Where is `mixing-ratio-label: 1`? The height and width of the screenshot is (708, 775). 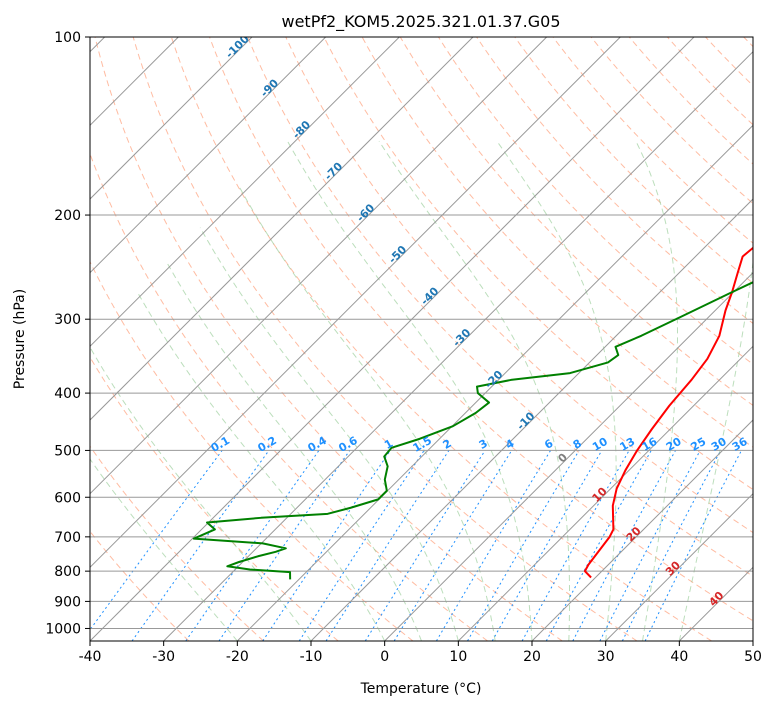 mixing-ratio-label: 1 is located at coordinates (388, 444).